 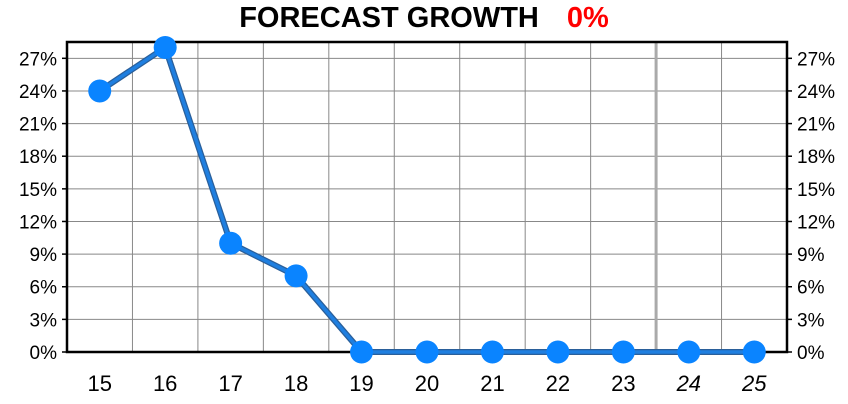 What do you see at coordinates (361, 383) in the screenshot?
I see `x-tick-label: 19` at bounding box center [361, 383].